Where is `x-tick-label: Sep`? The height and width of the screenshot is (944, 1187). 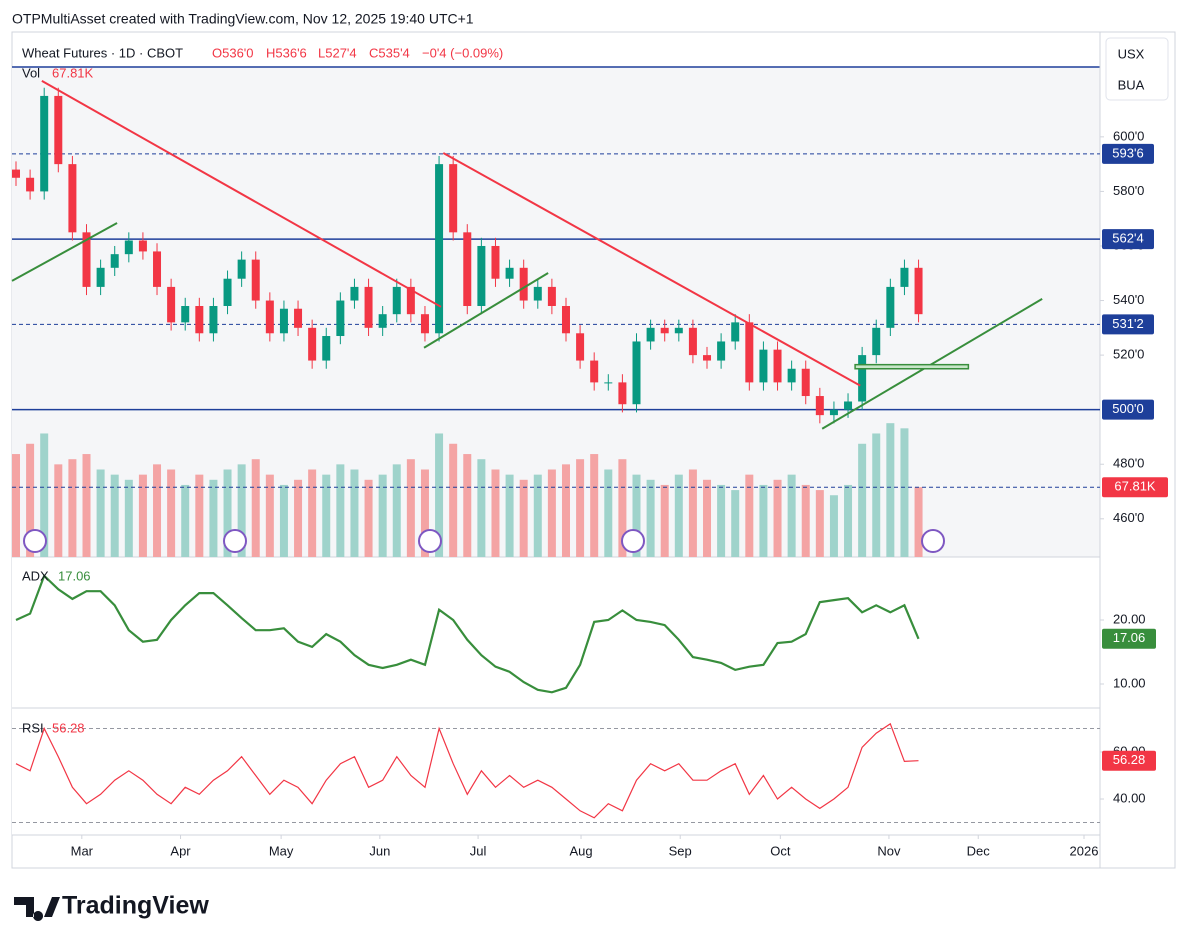
x-tick-label: Sep is located at coordinates (680, 850).